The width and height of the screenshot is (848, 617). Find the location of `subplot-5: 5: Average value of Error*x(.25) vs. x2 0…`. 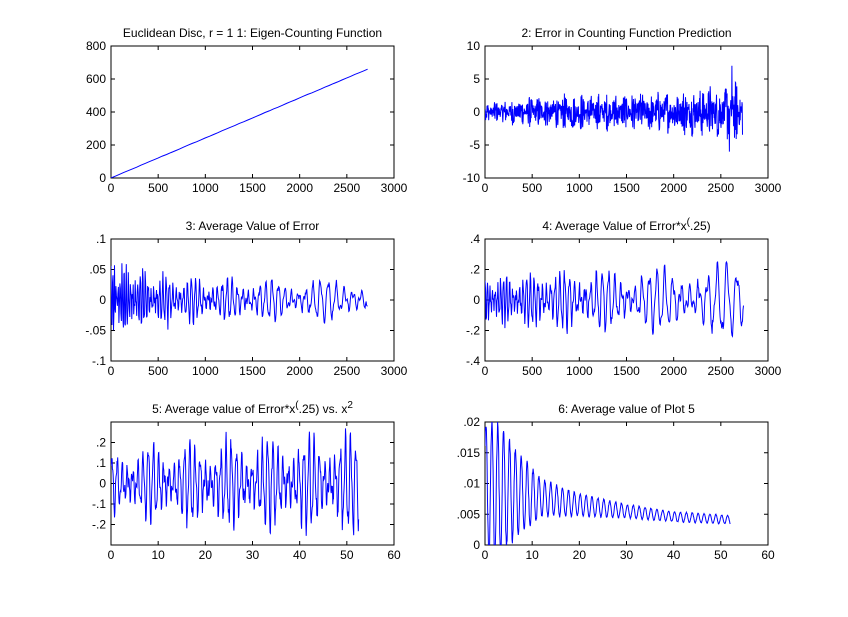

subplot-5: 5: Average value of Error*x(.25) vs. x2 0… is located at coordinates (246, 481).